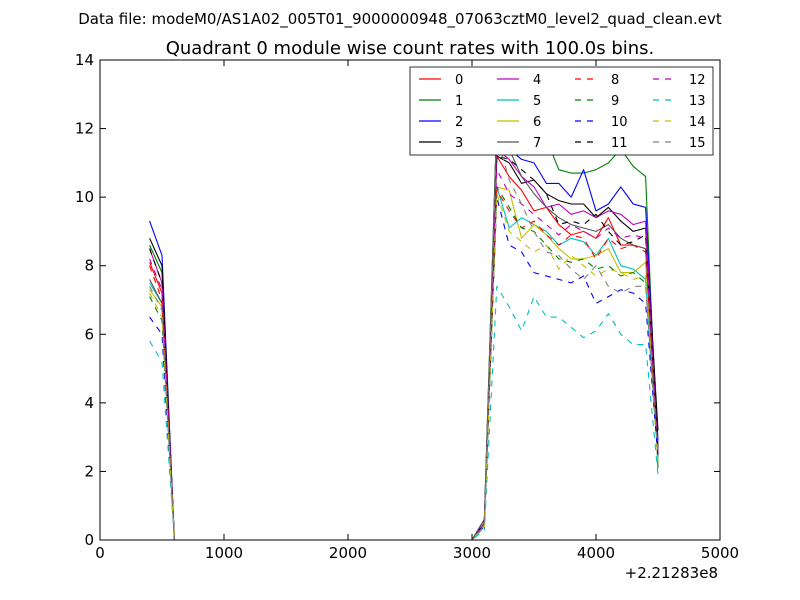 The image size is (800, 600). What do you see at coordinates (619, 122) in the screenshot?
I see `legend-label-10: 10` at bounding box center [619, 122].